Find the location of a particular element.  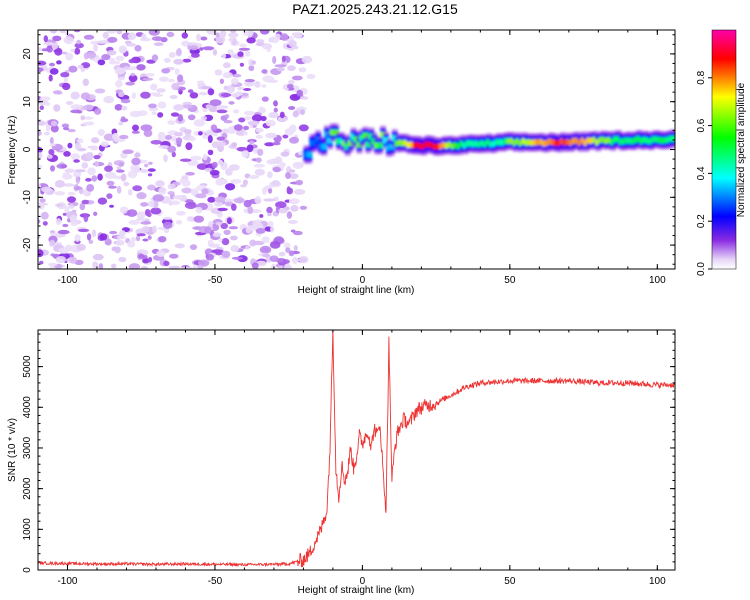

x-tick-label: -50 is located at coordinates (215, 581).